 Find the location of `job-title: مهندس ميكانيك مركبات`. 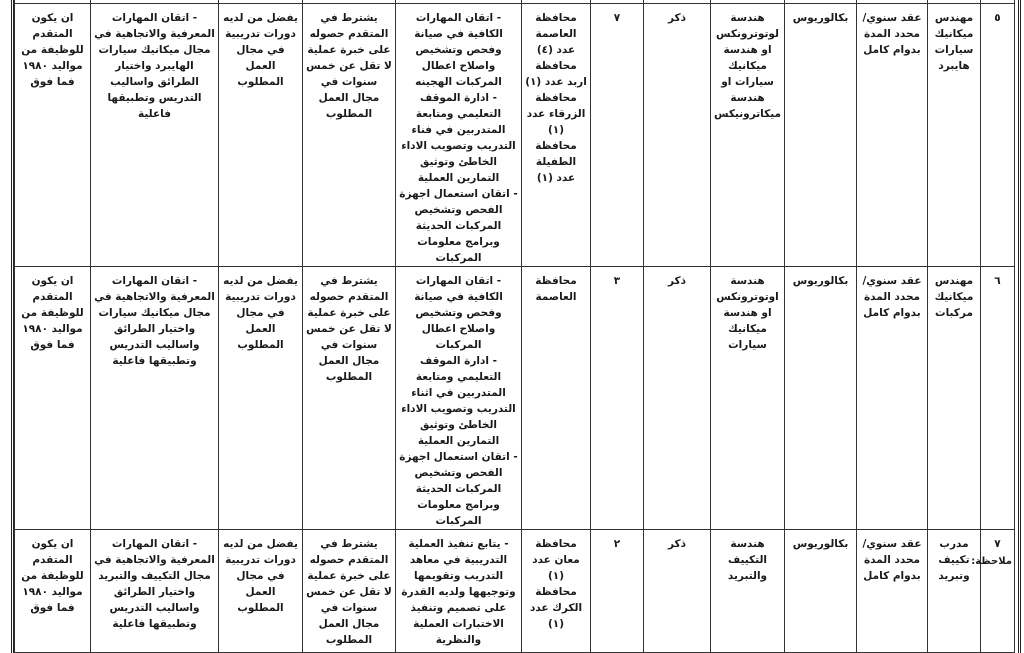

job-title: مهندس ميكانيك مركبات is located at coordinates (954, 398).